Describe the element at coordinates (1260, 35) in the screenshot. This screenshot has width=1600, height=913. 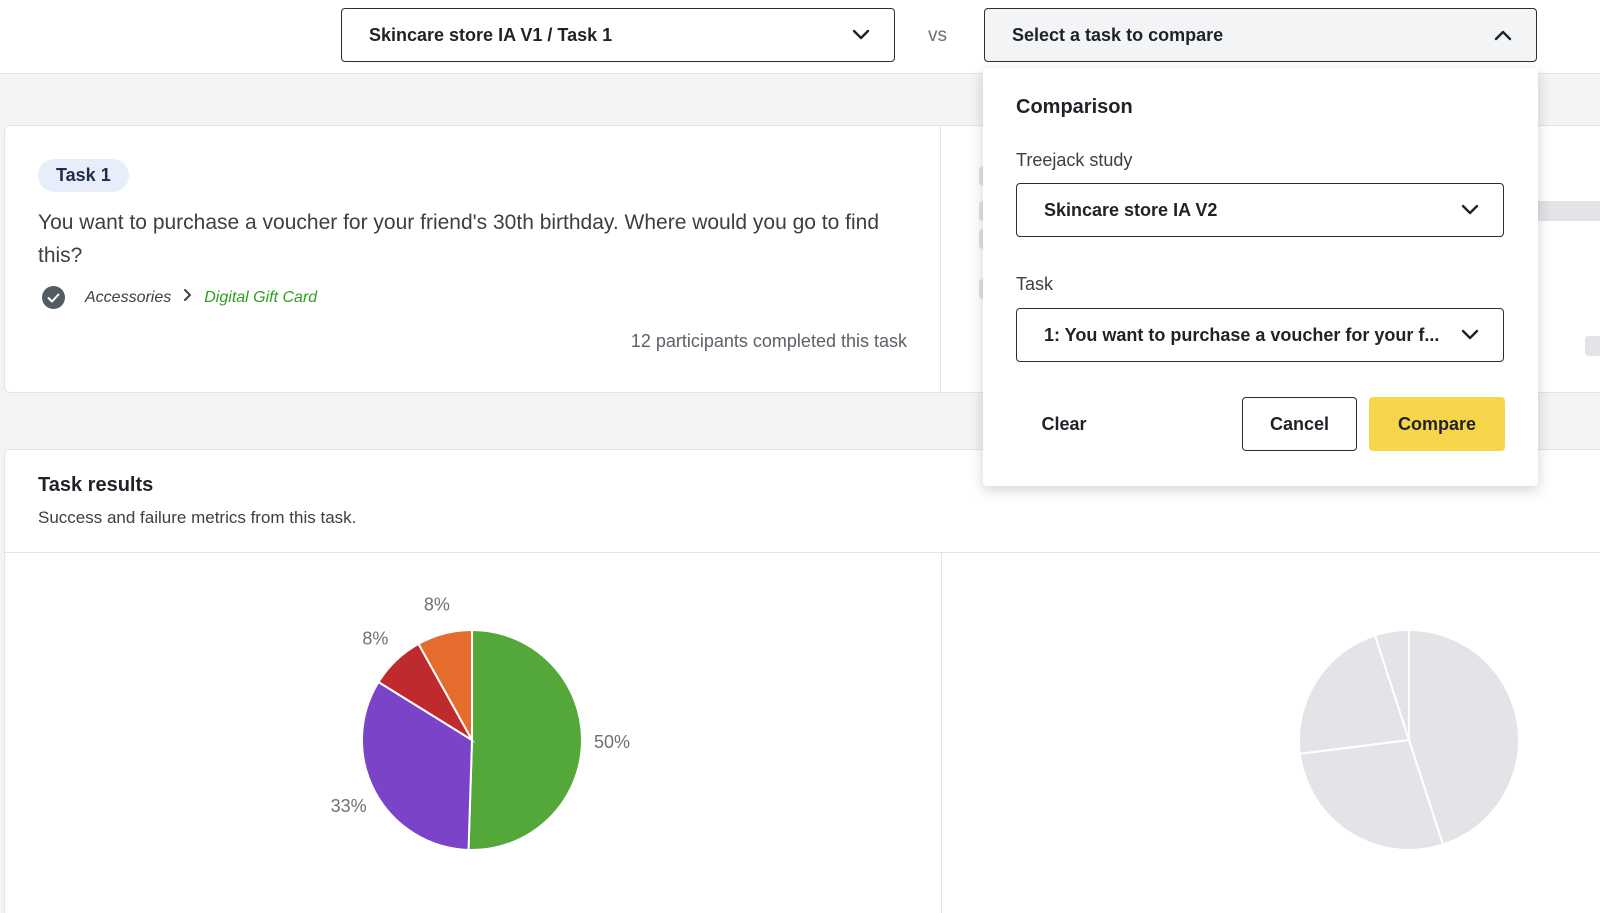
I see `compare-task-select: Select a task to compare` at that location.